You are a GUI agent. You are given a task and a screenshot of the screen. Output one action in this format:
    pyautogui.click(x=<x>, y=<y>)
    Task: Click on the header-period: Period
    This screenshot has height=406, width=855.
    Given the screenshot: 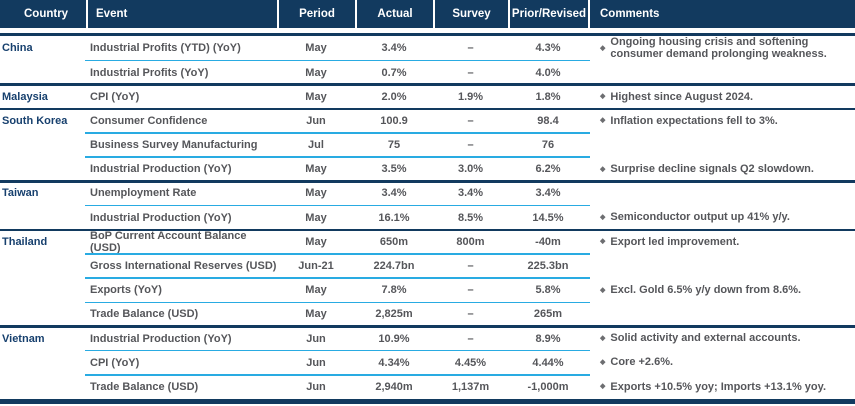 What is the action you would take?
    pyautogui.click(x=316, y=14)
    